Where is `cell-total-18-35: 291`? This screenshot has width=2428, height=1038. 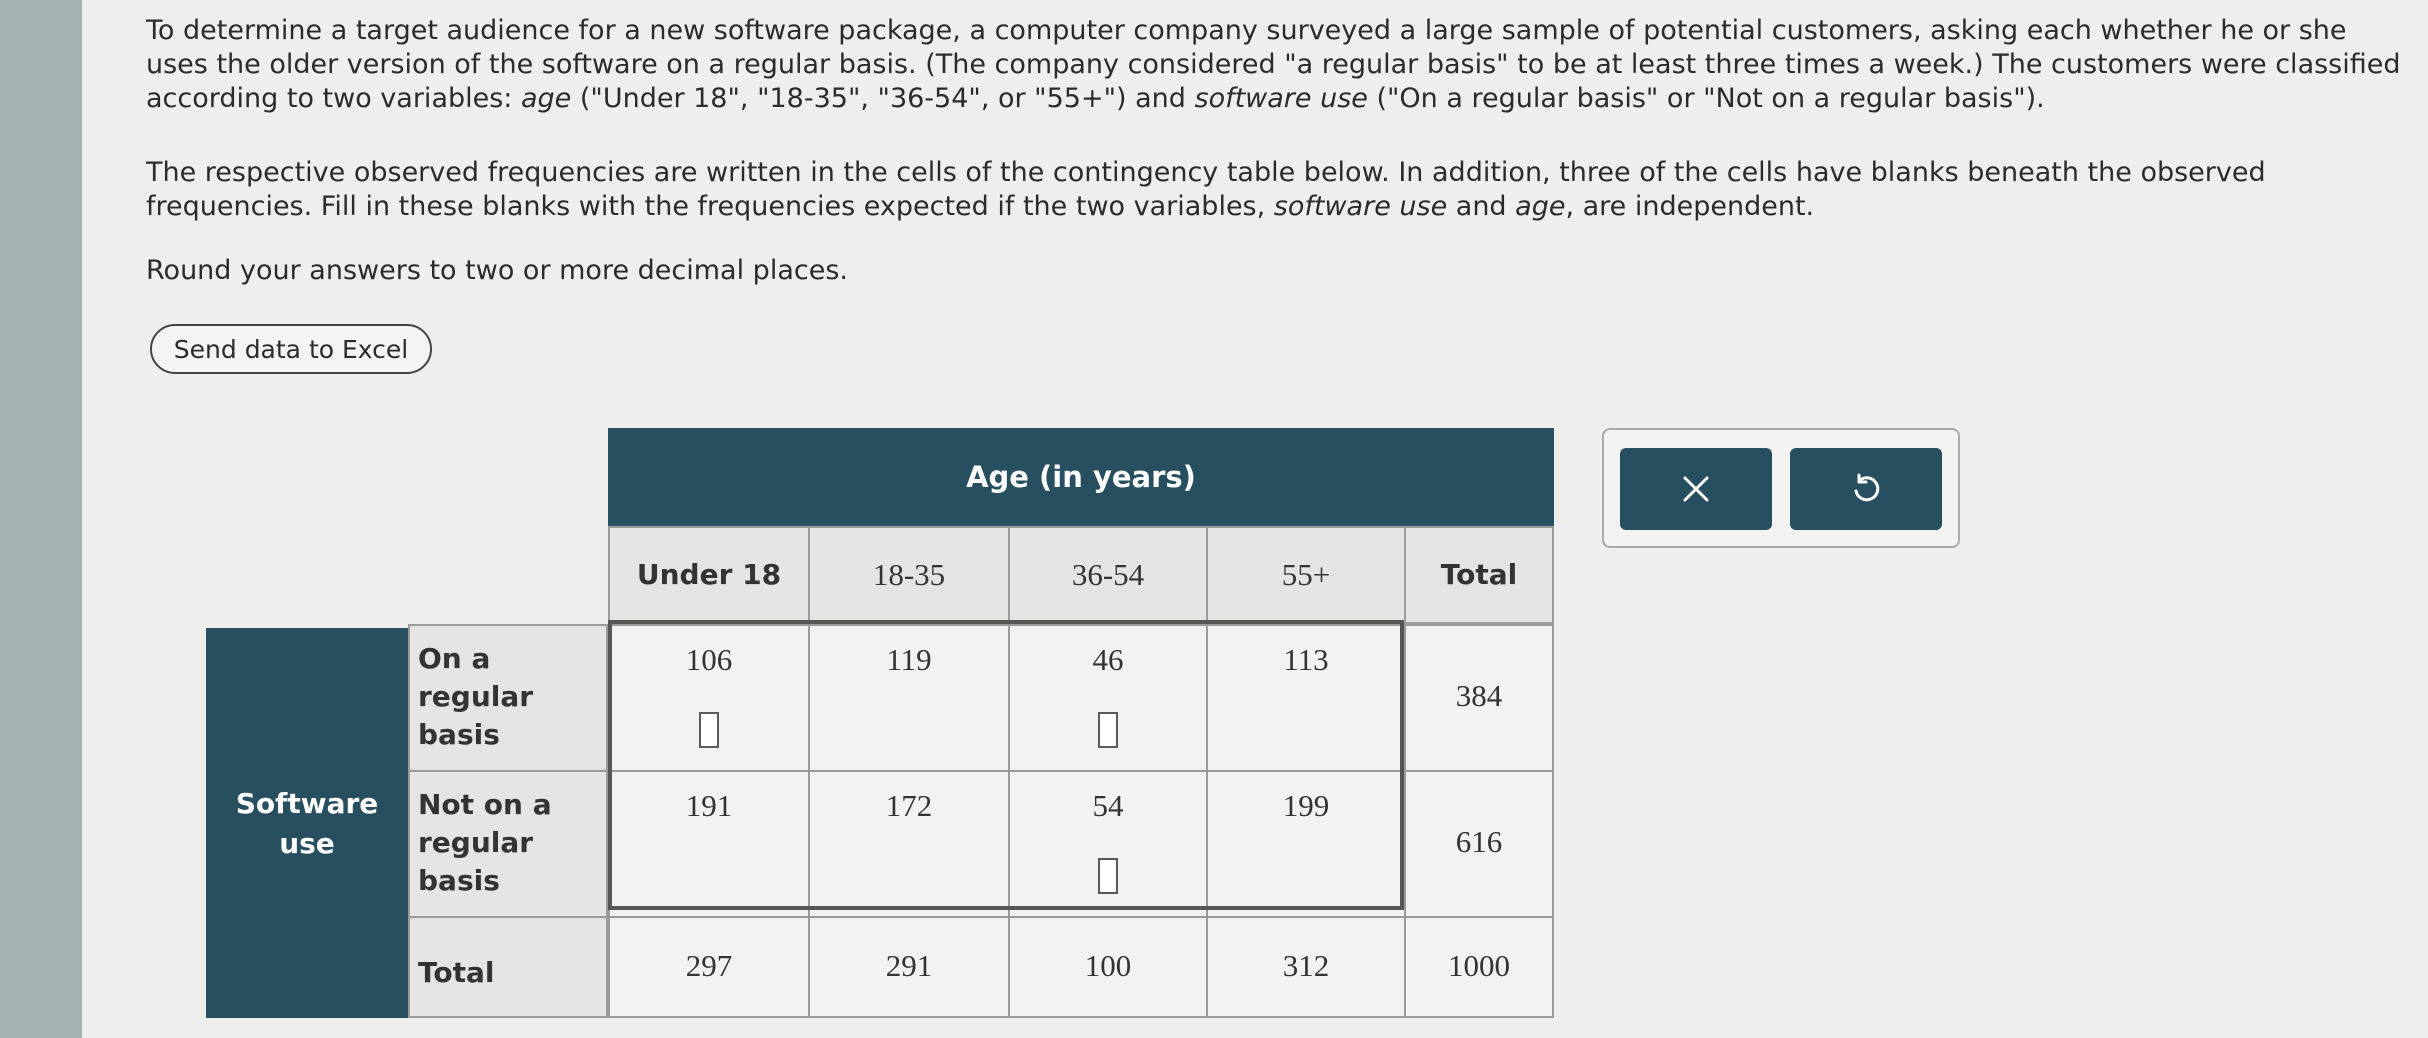 cell-total-18-35: 291 is located at coordinates (909, 967).